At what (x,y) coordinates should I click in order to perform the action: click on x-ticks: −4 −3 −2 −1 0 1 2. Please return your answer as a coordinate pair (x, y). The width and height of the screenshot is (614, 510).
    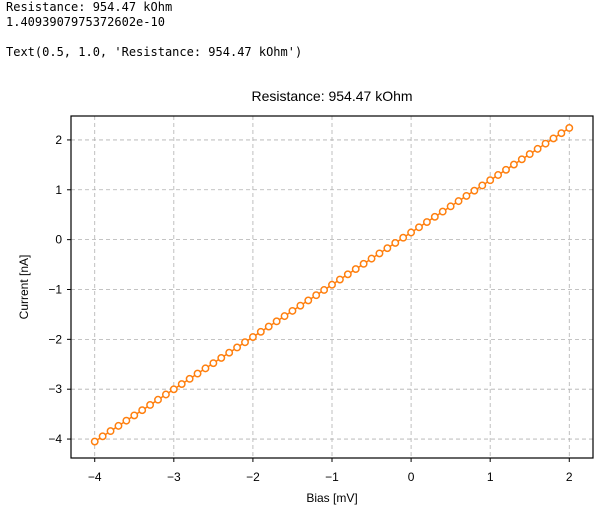
    Looking at the image, I should click on (330, 471).